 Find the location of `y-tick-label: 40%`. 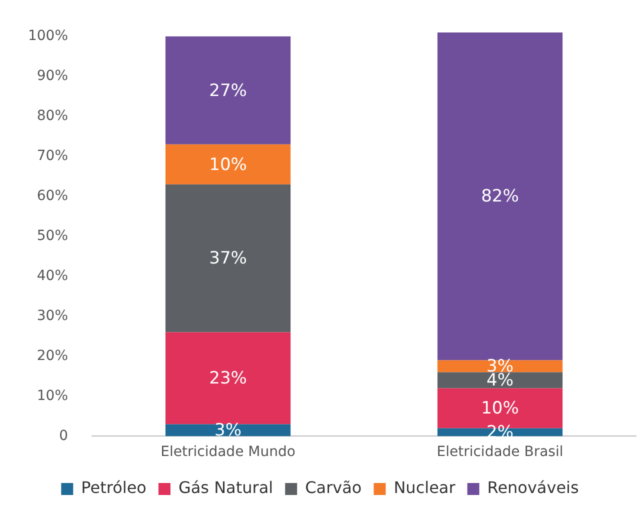

y-tick-label: 40% is located at coordinates (52, 276).